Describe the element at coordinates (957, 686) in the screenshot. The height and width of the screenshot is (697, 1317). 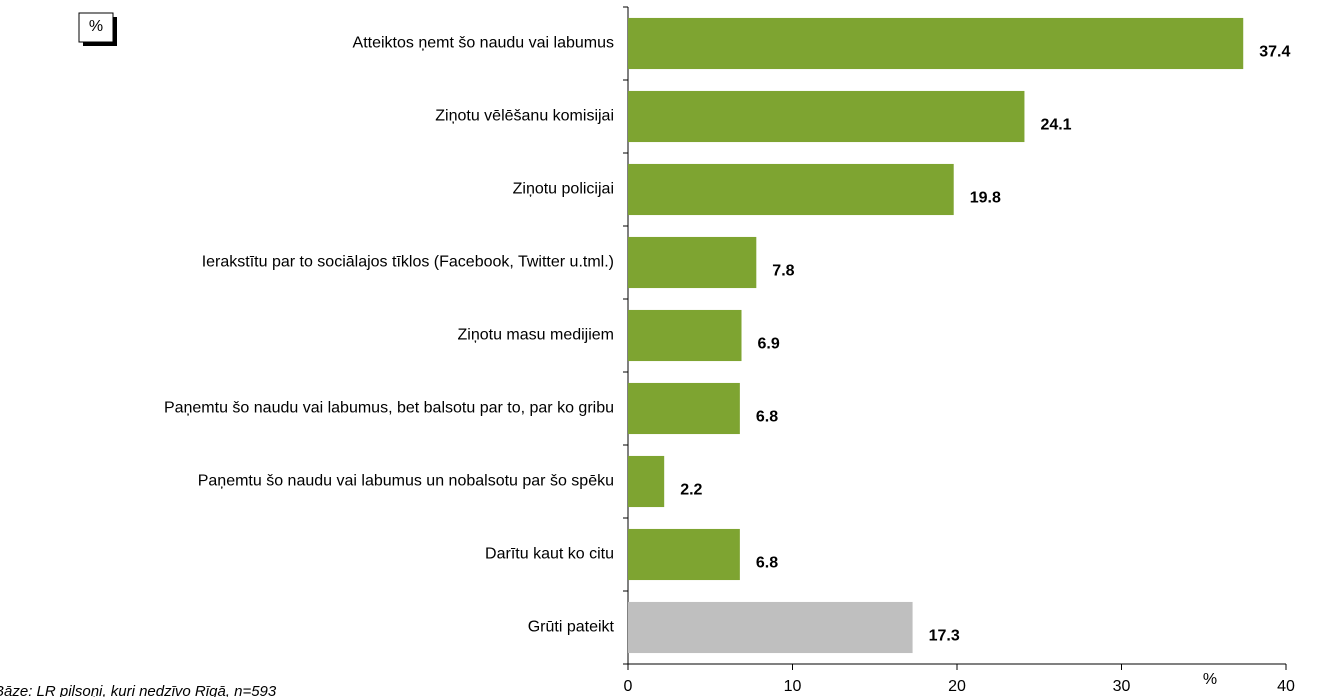
I see `x-tick-label: 20` at that location.